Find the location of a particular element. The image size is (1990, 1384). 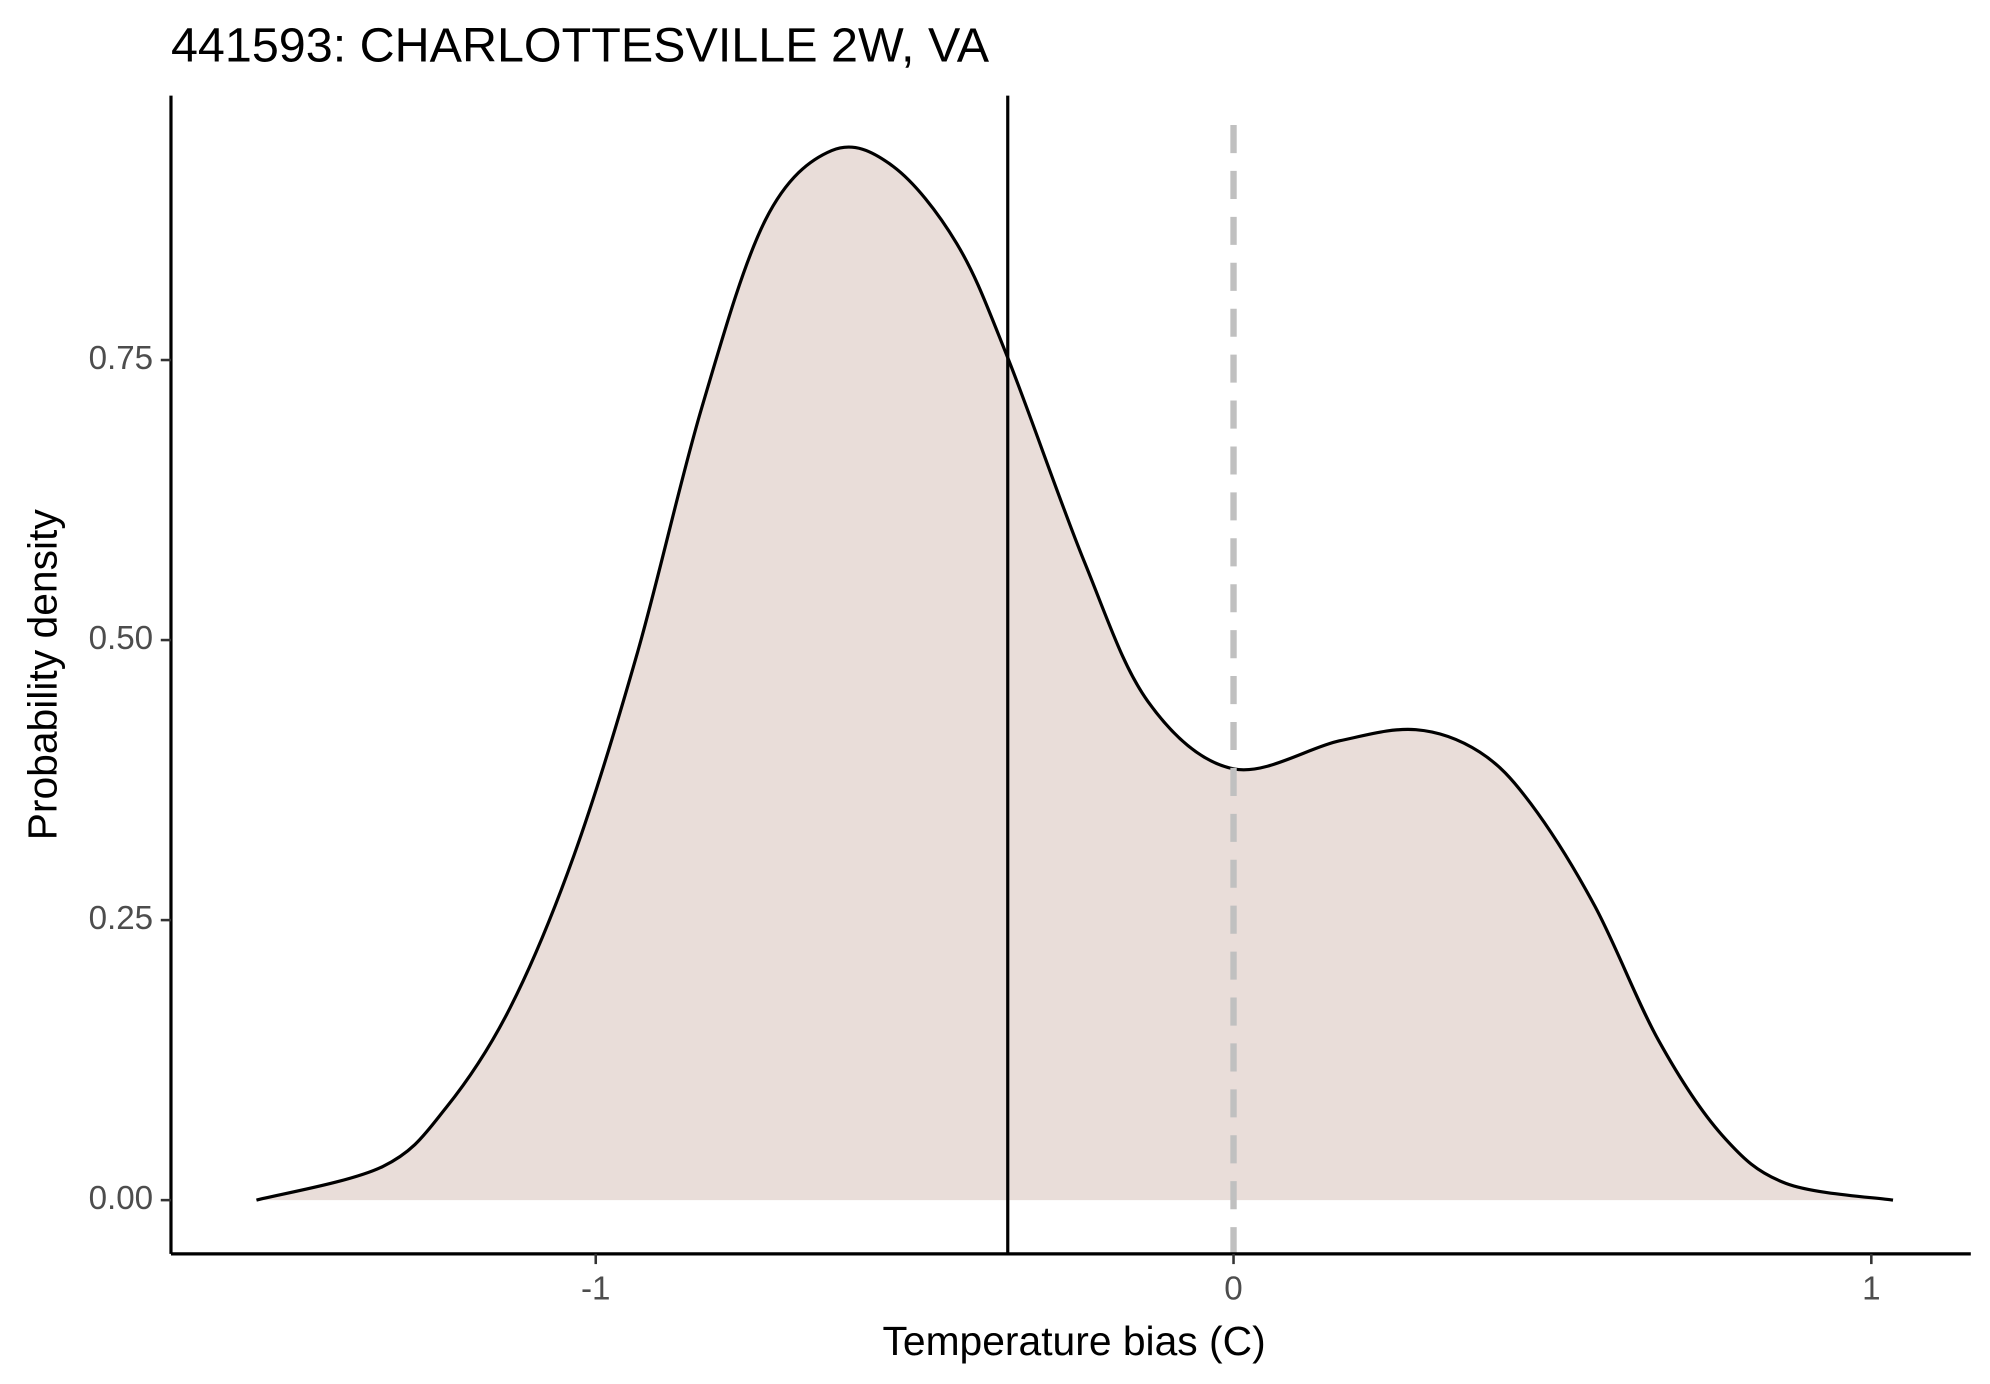

y-tick-label: 0.50 is located at coordinates (121, 638).